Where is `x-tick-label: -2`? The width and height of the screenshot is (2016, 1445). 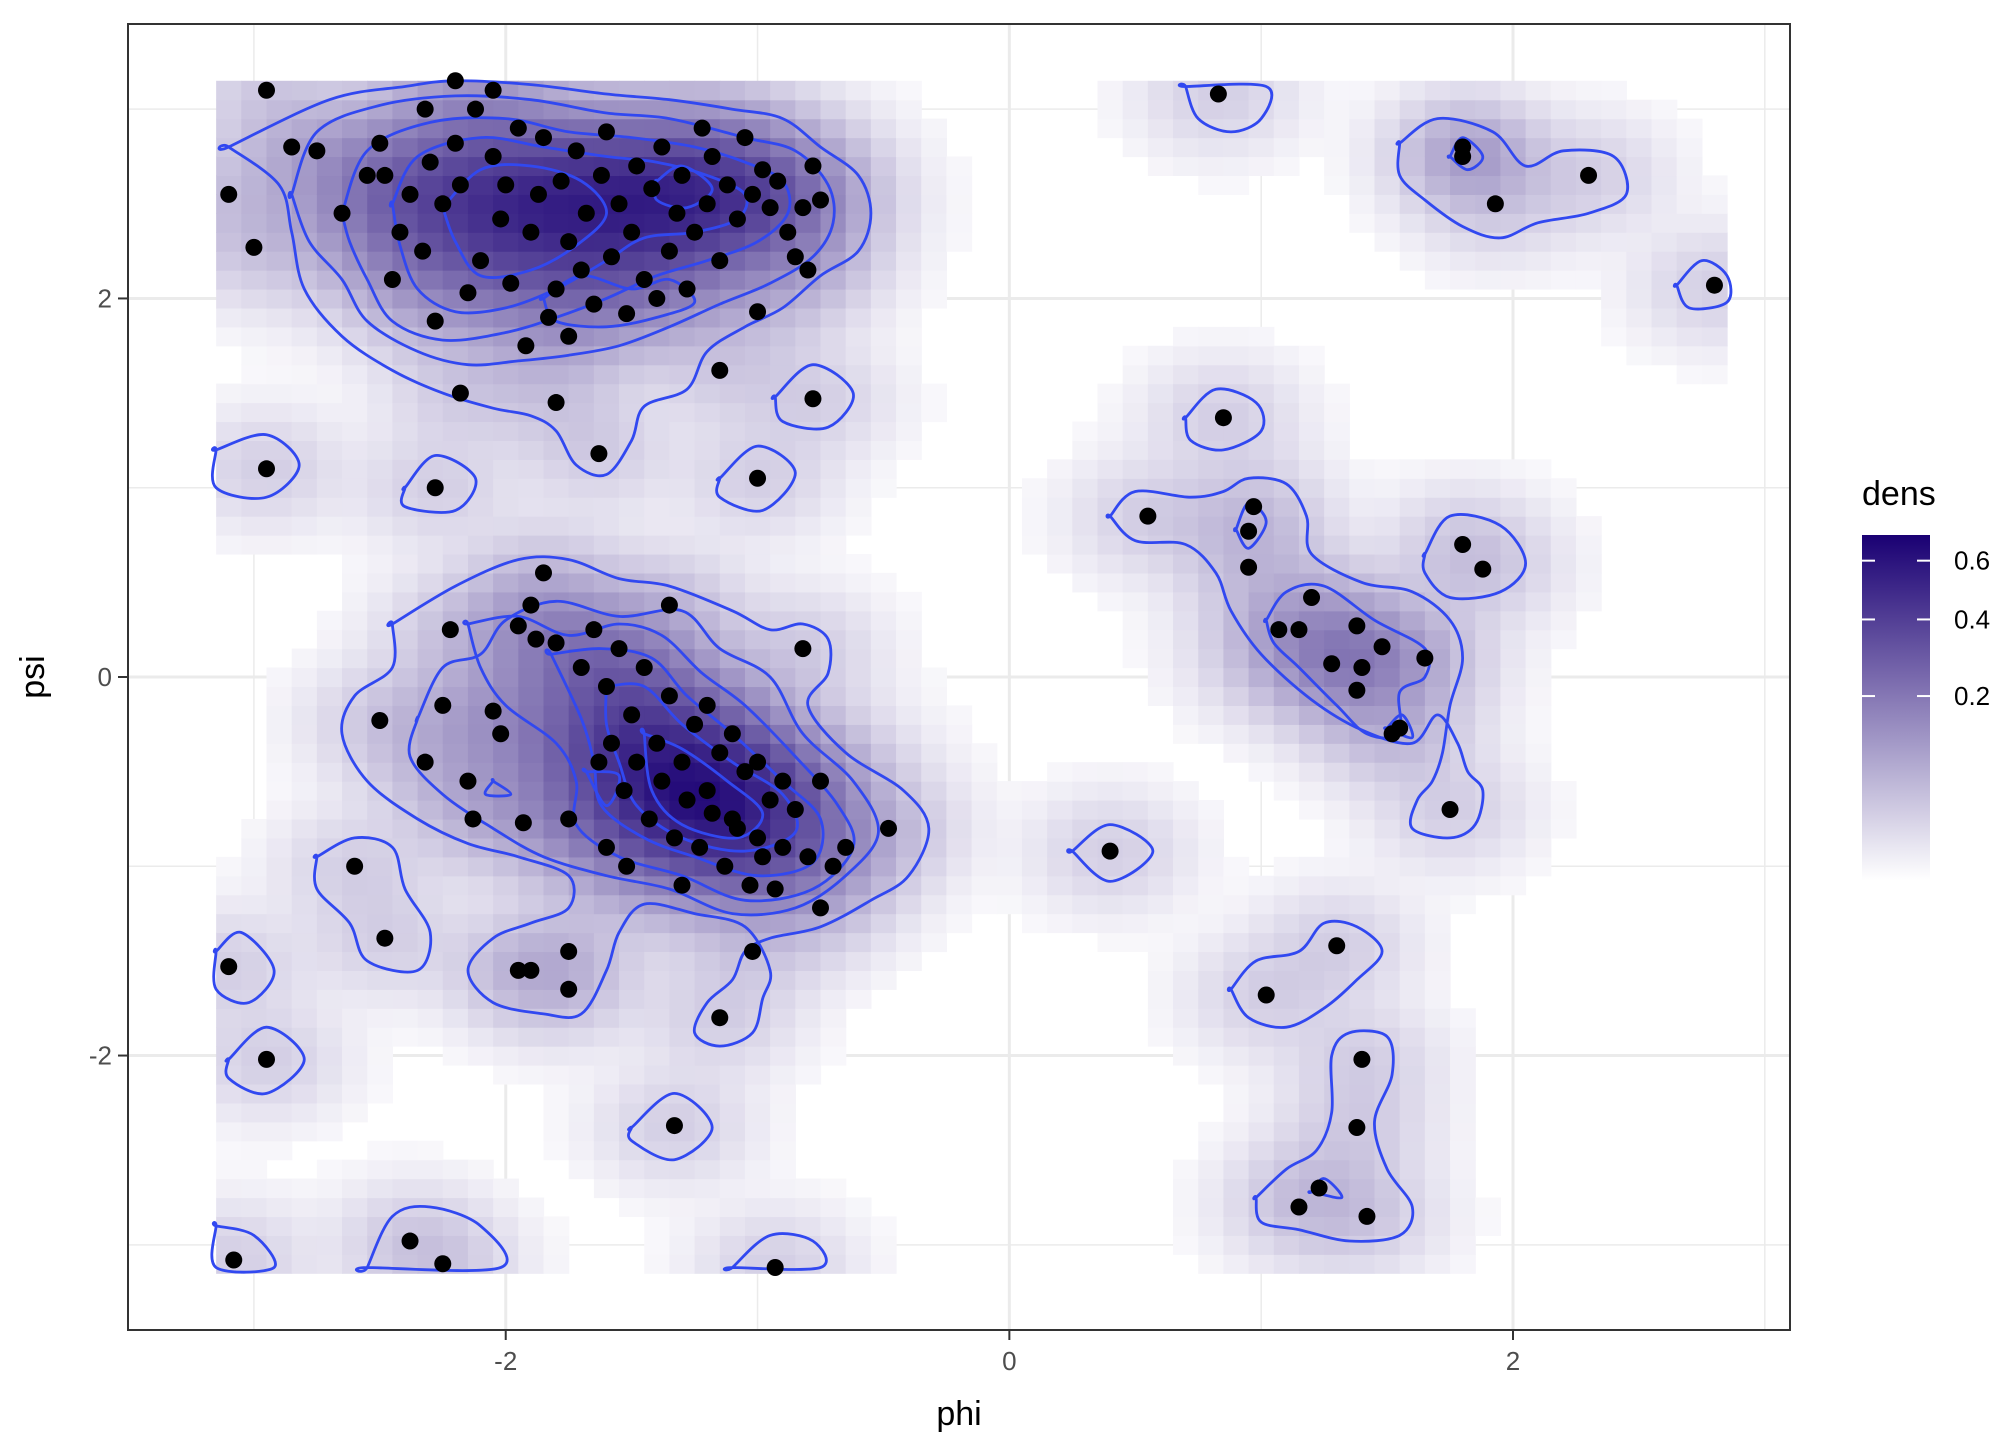
x-tick-label: -2 is located at coordinates (505, 1361).